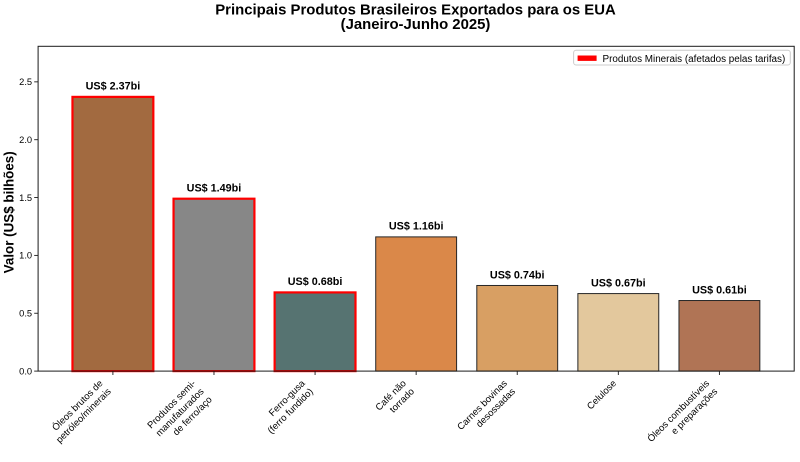  What do you see at coordinates (25, 314) in the screenshot?
I see `svg-text: 0.5` at bounding box center [25, 314].